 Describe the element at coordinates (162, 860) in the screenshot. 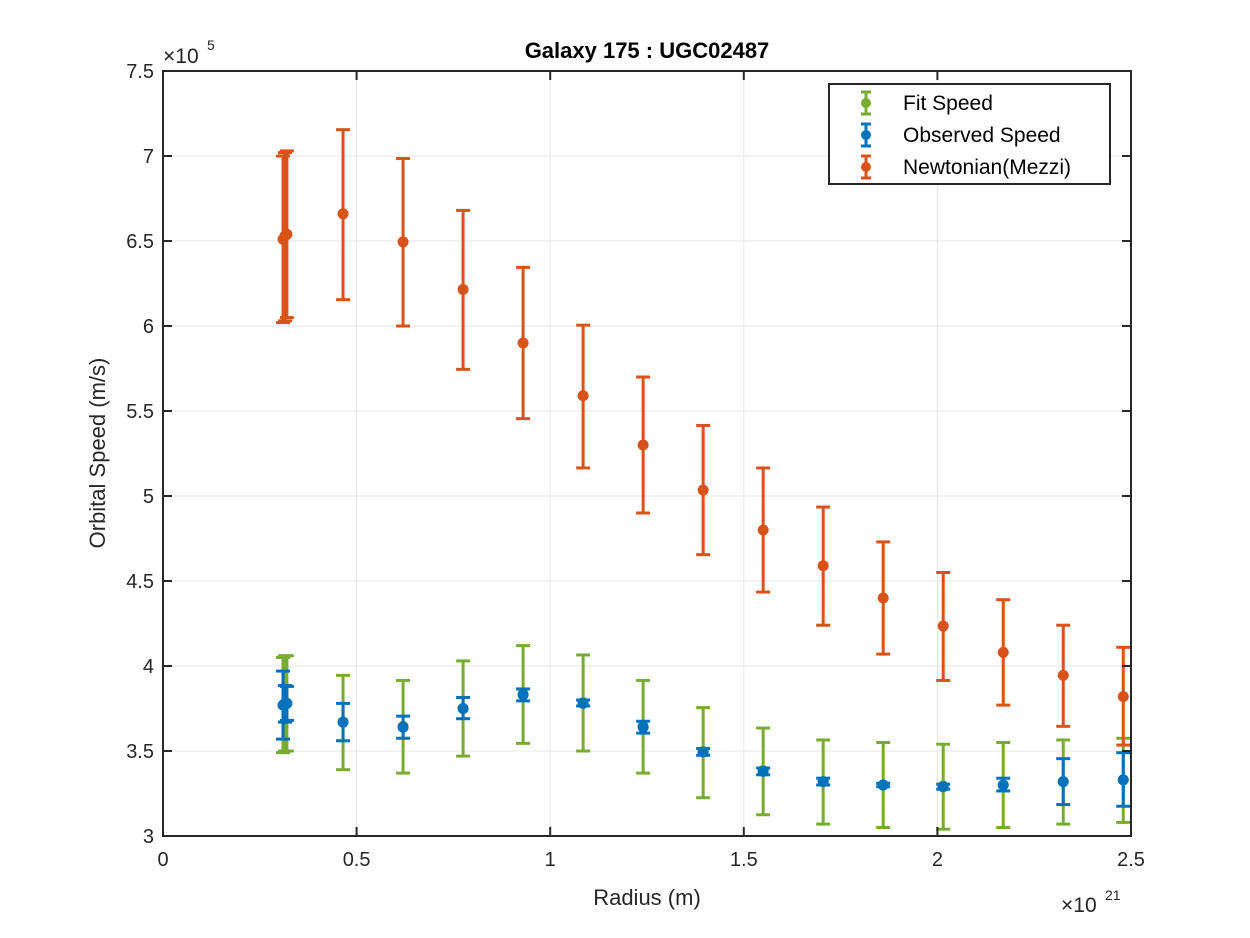

I see `x-tick-label: 0` at that location.